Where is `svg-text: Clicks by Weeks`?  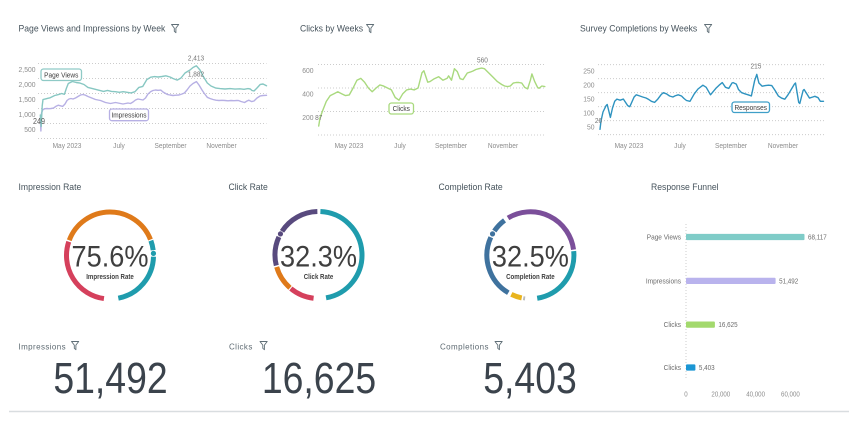
svg-text: Clicks by Weeks is located at coordinates (332, 28).